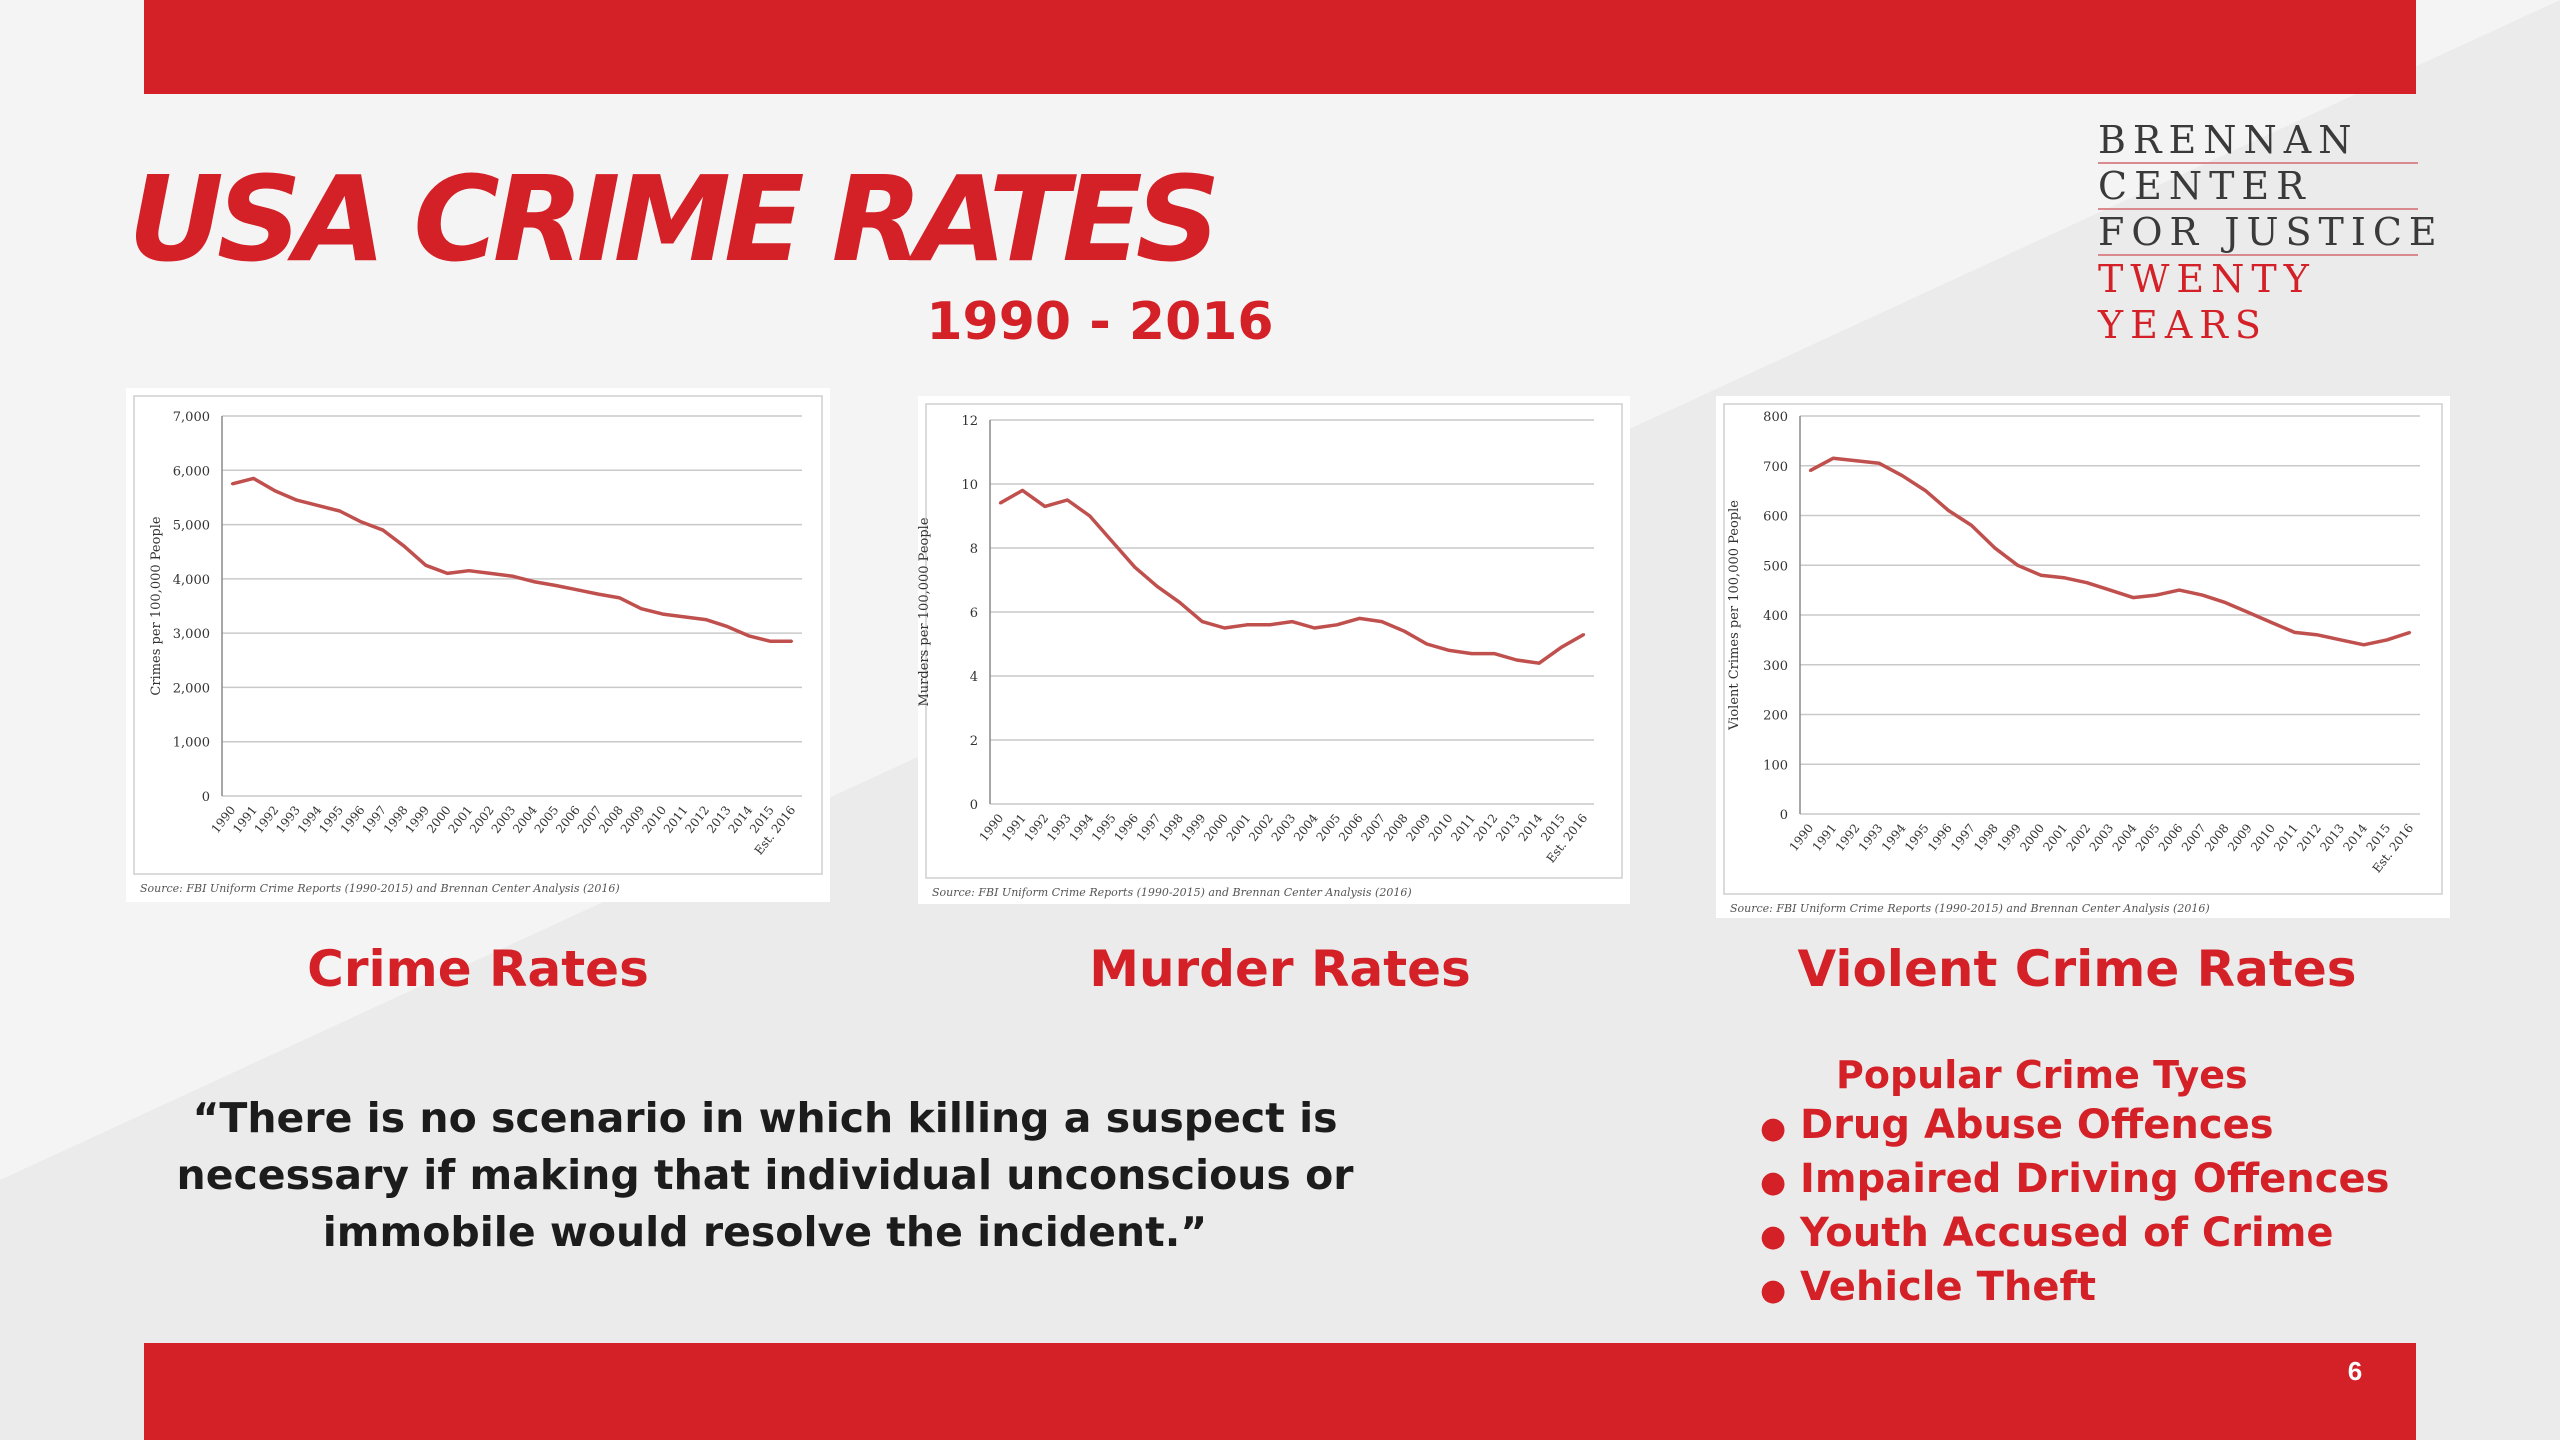 This screenshot has height=1440, width=2560. Describe the element at coordinates (2067, 1233) in the screenshot. I see `crime-type-label: Youth Accused of Crime` at that location.